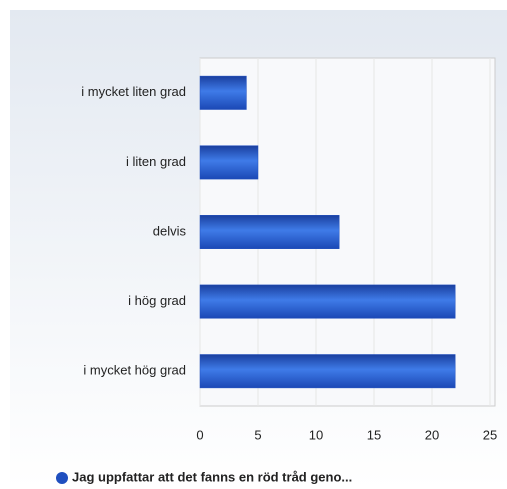  I want to click on y-tick-label: delvis, so click(170, 230).